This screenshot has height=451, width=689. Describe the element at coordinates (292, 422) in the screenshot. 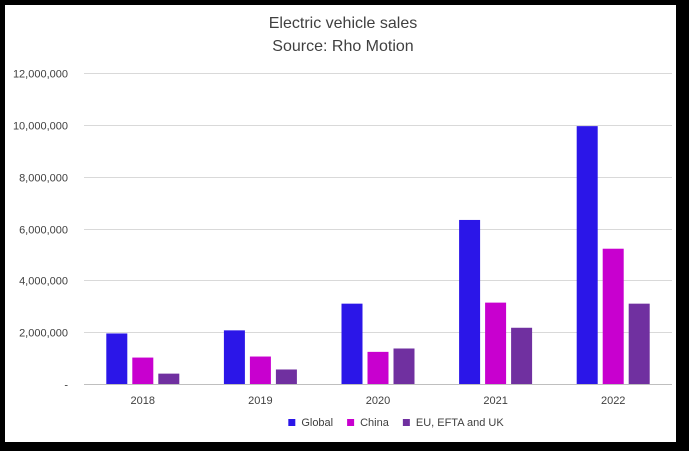

I see `legend-swatch-global` at that location.